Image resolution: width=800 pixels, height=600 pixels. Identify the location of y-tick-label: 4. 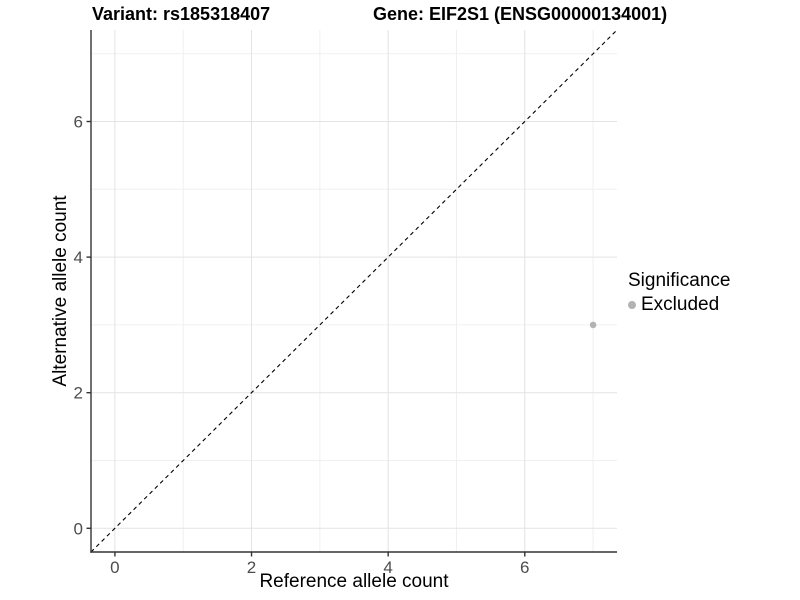
(78, 257).